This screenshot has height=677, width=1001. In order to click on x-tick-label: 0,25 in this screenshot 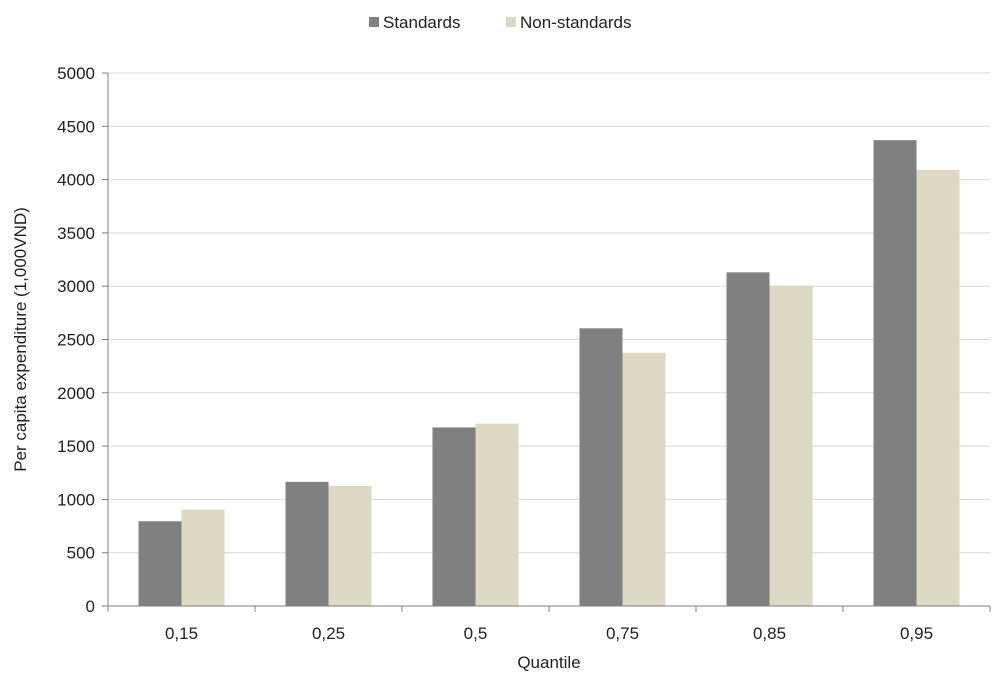, I will do `click(328, 633)`.